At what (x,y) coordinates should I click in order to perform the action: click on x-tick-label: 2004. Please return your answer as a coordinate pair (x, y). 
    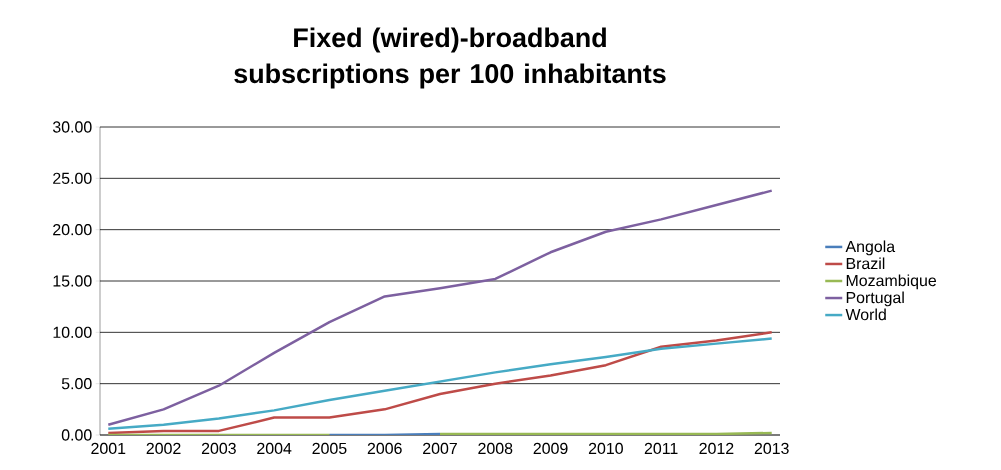
    Looking at the image, I should click on (274, 448).